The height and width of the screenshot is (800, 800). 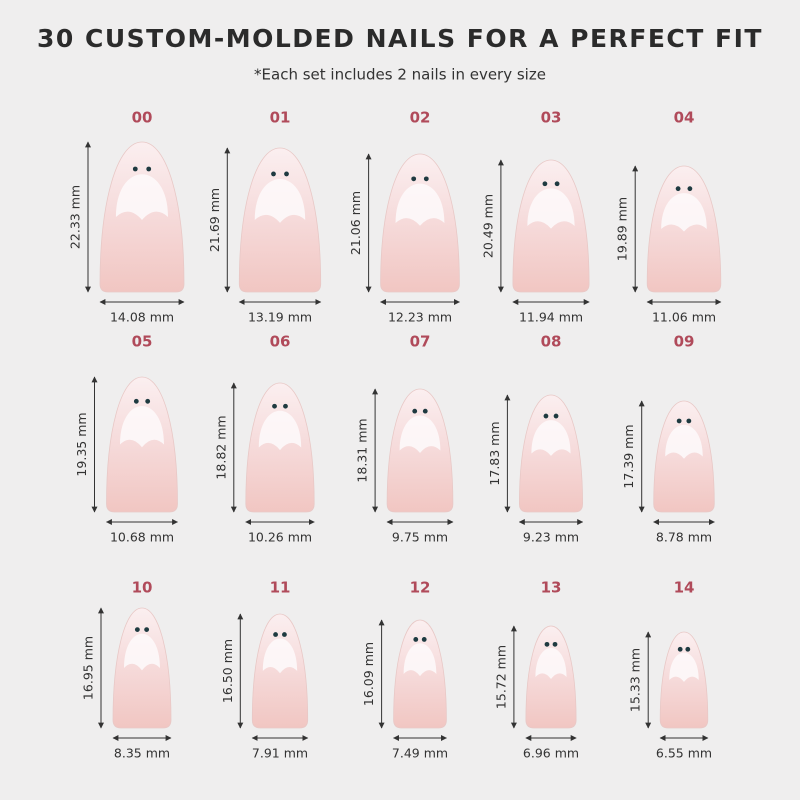 What do you see at coordinates (142, 342) in the screenshot?
I see `size-label: 05` at bounding box center [142, 342].